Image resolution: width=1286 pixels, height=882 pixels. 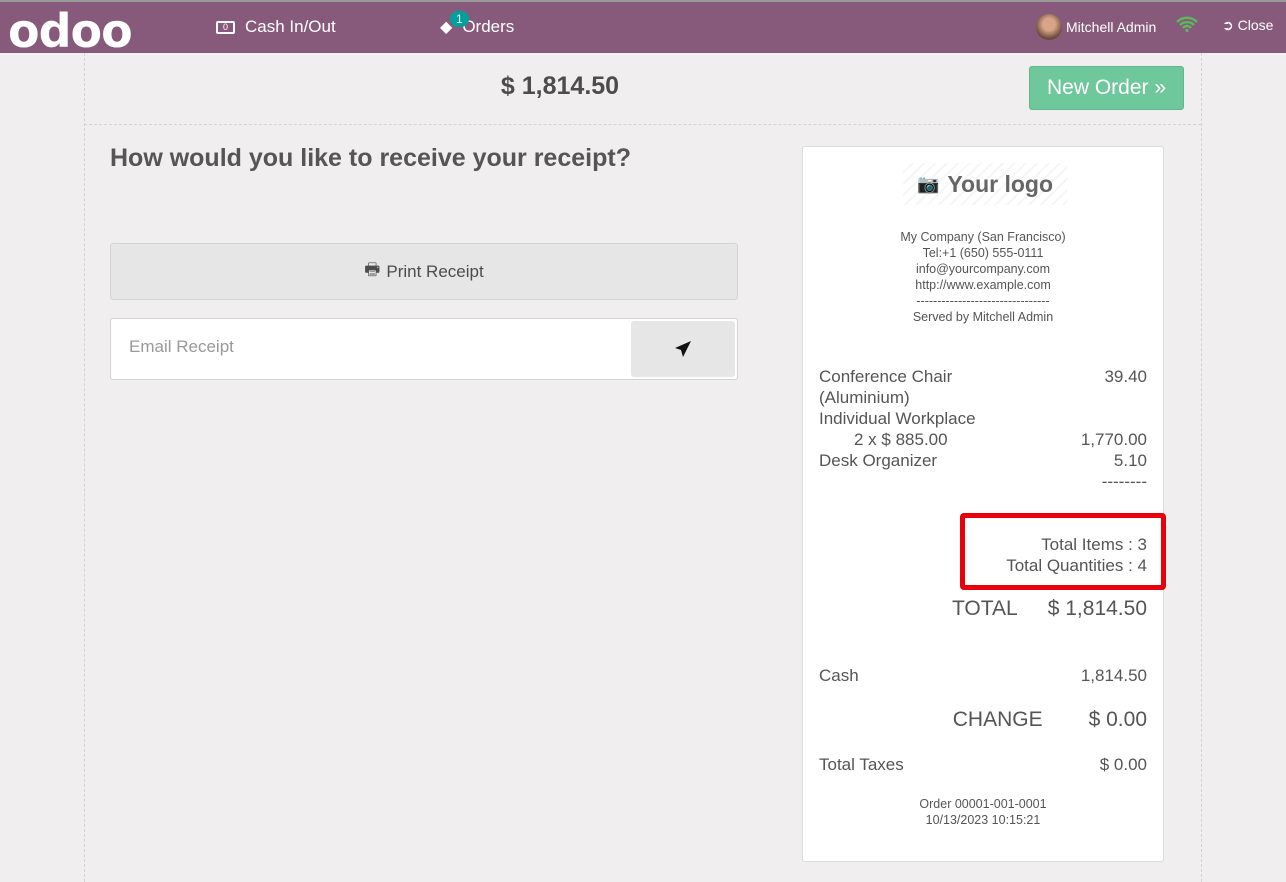 I want to click on total-quantities-text: Total Quantities : 4, so click(x=1076, y=565).